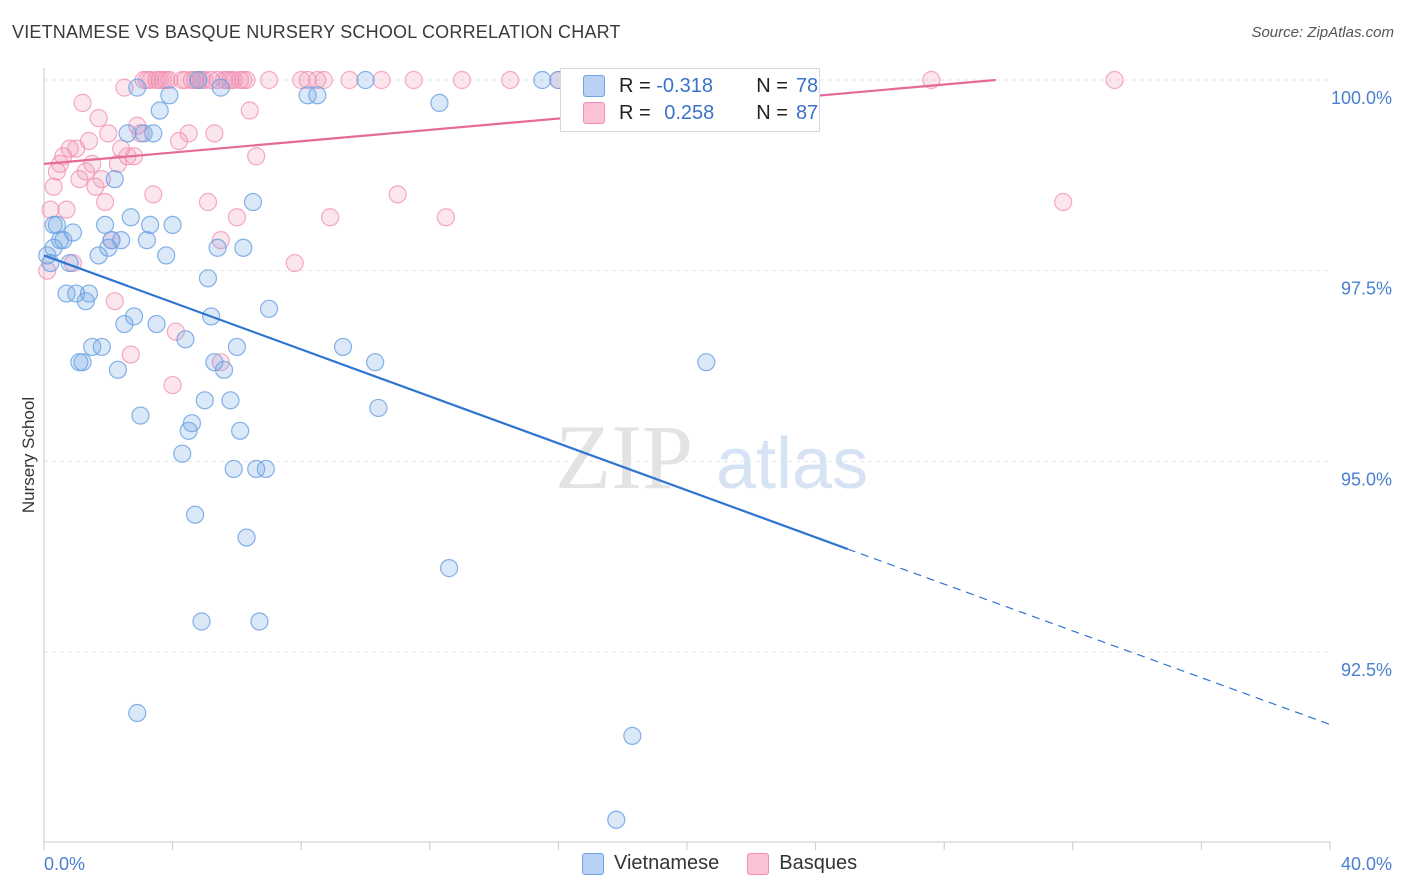 This screenshot has height=892, width=1406. I want to click on y-axis-label: Nursery School, so click(28, 455).